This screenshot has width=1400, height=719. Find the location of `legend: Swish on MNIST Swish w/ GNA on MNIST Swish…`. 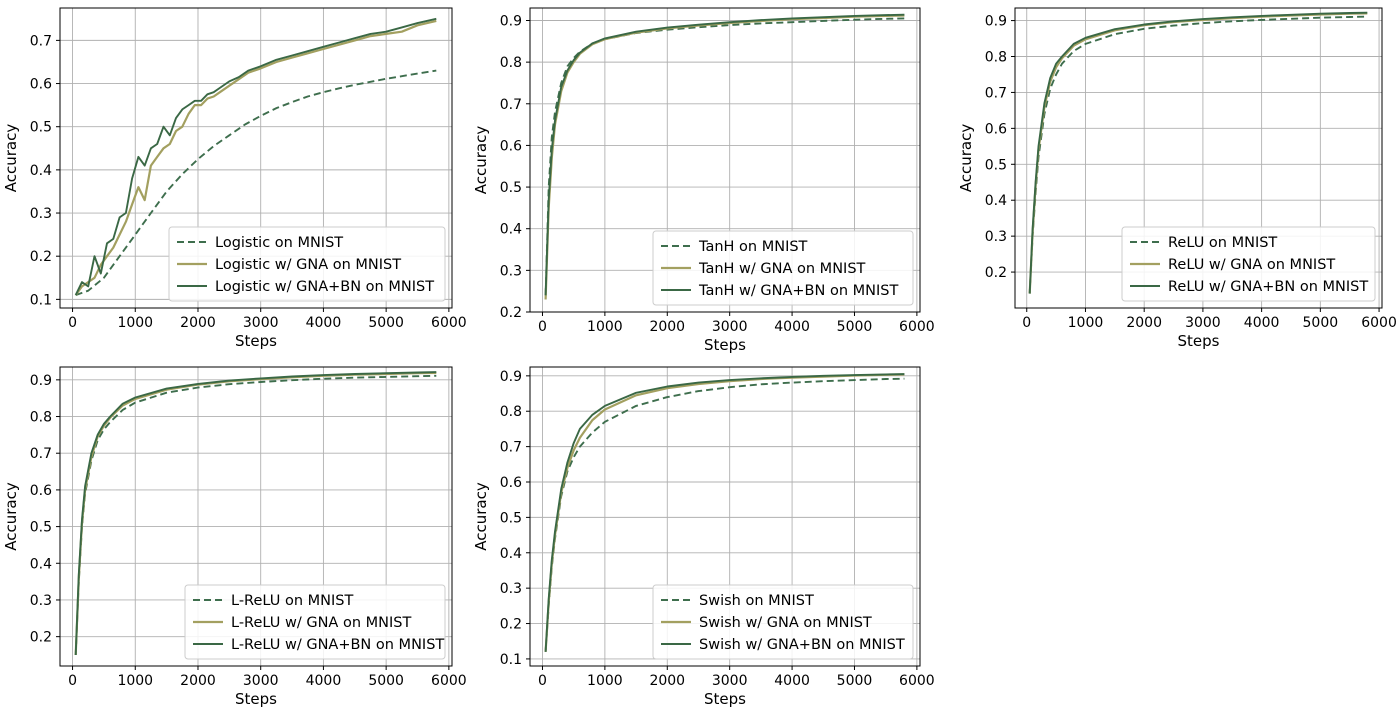

legend: Swish on MNIST Swish w/ GNA on MNIST Swish… is located at coordinates (783, 622).